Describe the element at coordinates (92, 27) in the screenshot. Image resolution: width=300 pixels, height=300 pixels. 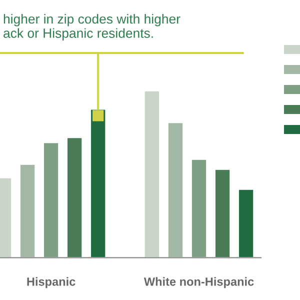
I see `text: higher in zip codes with higher ack or Hispanic residents.` at that location.